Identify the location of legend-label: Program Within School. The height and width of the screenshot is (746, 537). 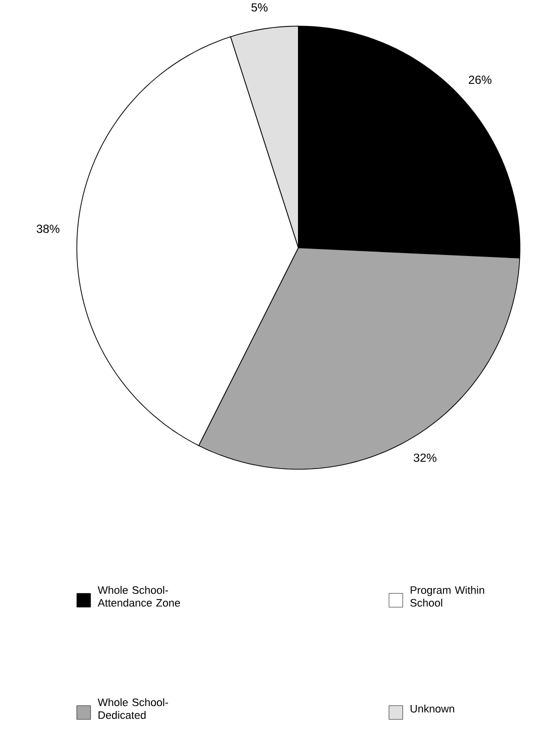
(447, 596).